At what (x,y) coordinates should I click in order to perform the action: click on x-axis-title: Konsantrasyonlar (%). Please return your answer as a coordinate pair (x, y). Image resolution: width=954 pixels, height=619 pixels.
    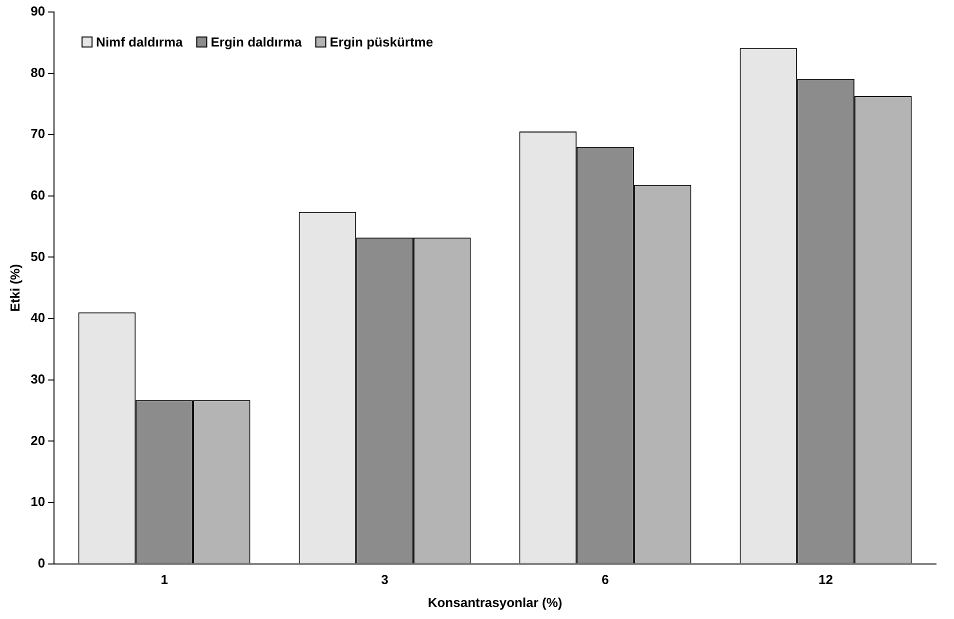
    Looking at the image, I should click on (495, 602).